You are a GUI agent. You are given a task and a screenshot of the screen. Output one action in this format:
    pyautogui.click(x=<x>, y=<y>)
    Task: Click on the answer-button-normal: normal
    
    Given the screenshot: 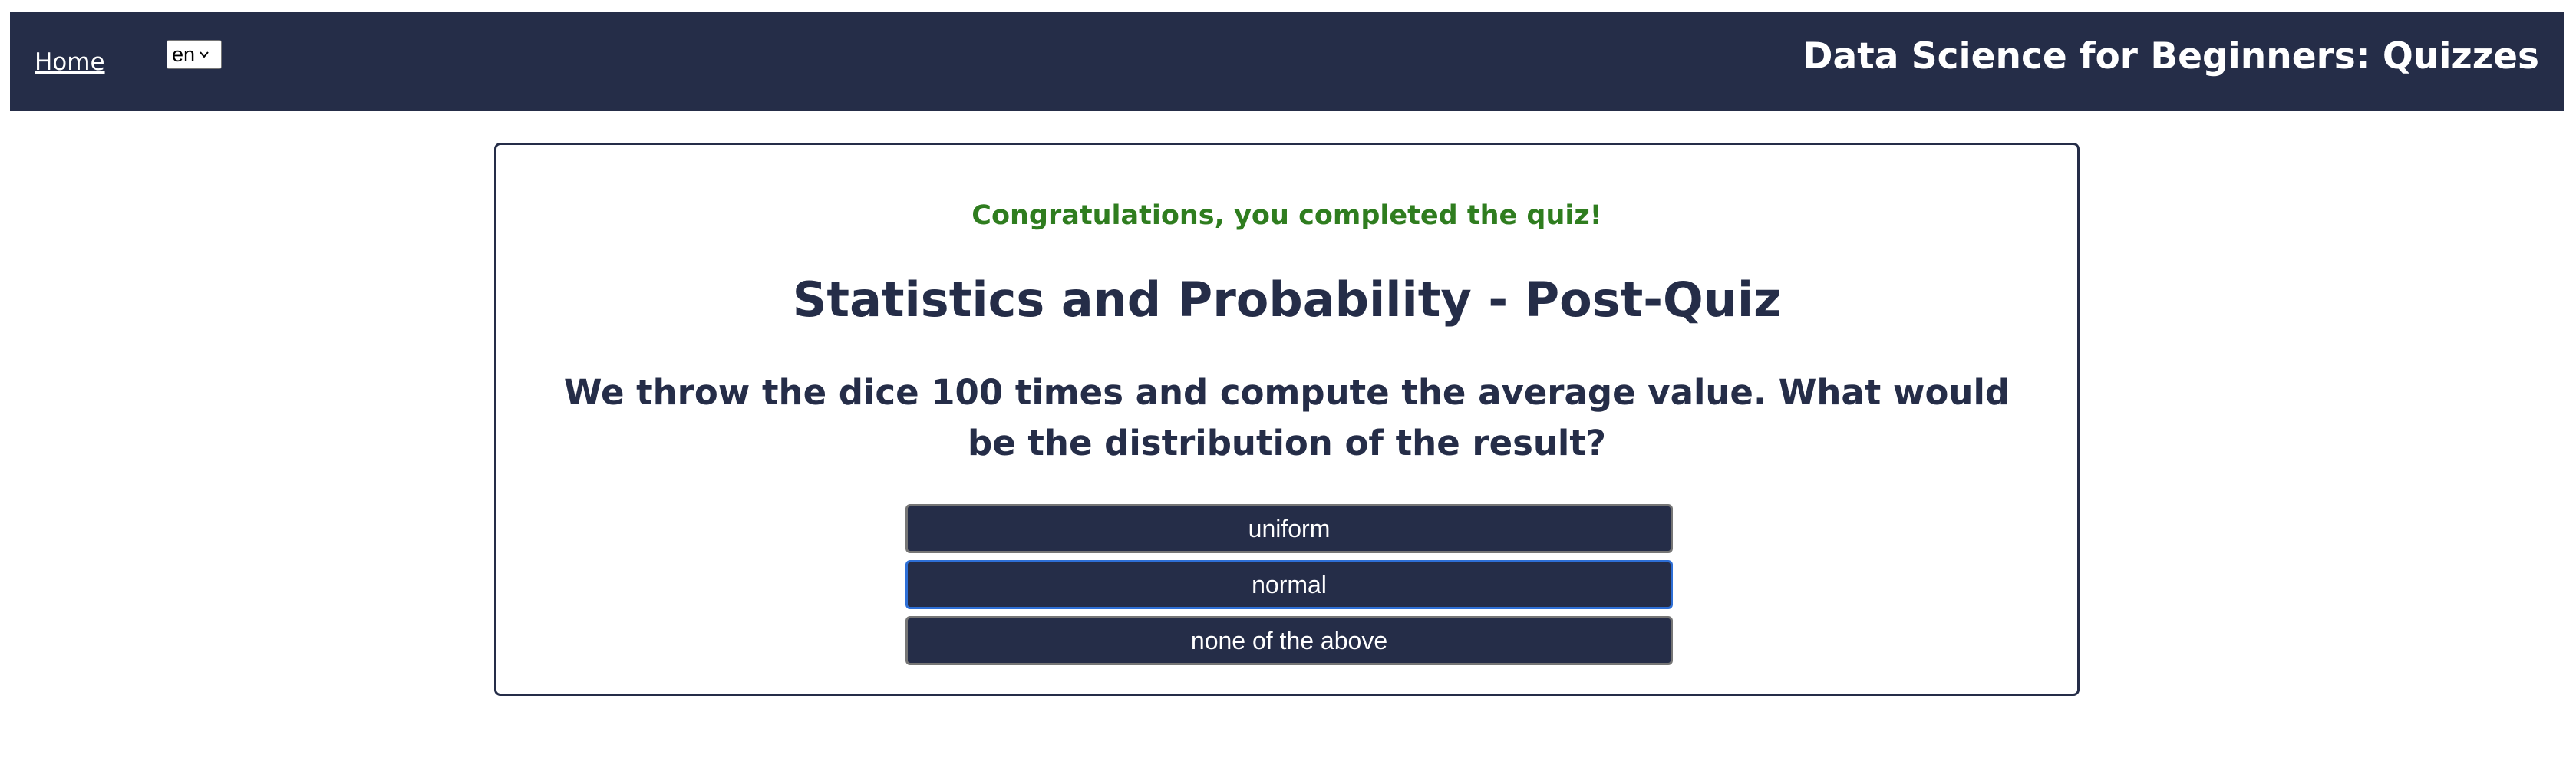 What is the action you would take?
    pyautogui.click(x=1289, y=585)
    